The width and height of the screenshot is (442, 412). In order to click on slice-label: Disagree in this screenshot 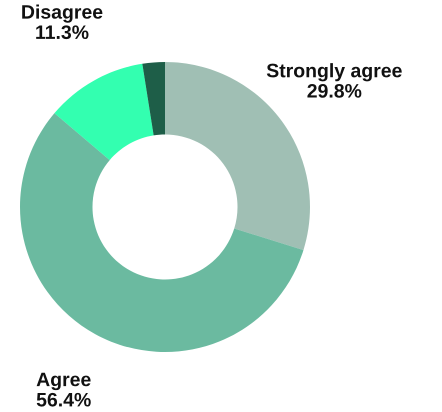, I will do `click(62, 13)`.